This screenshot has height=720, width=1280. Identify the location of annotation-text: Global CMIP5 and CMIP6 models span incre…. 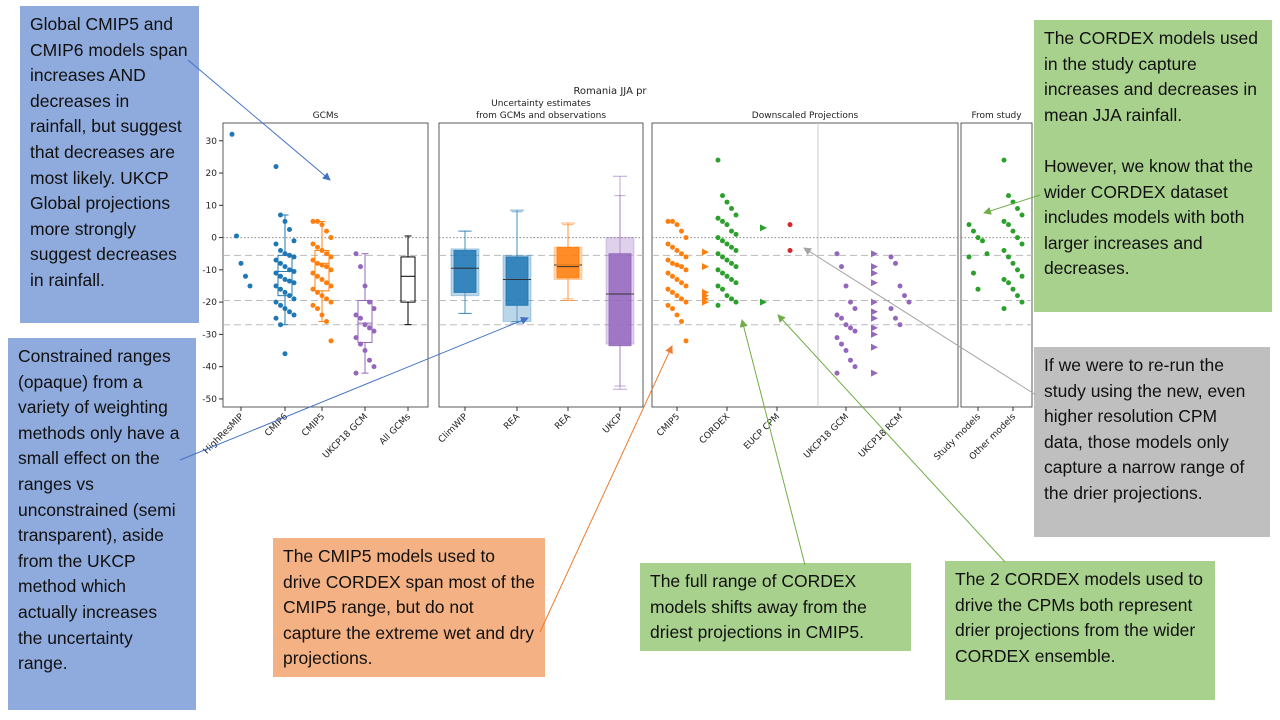
(109, 152).